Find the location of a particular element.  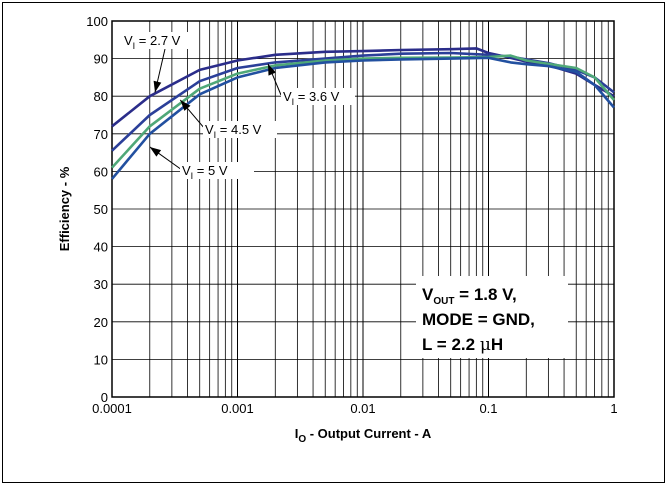

x-tick-label: 0.001 is located at coordinates (237, 408).